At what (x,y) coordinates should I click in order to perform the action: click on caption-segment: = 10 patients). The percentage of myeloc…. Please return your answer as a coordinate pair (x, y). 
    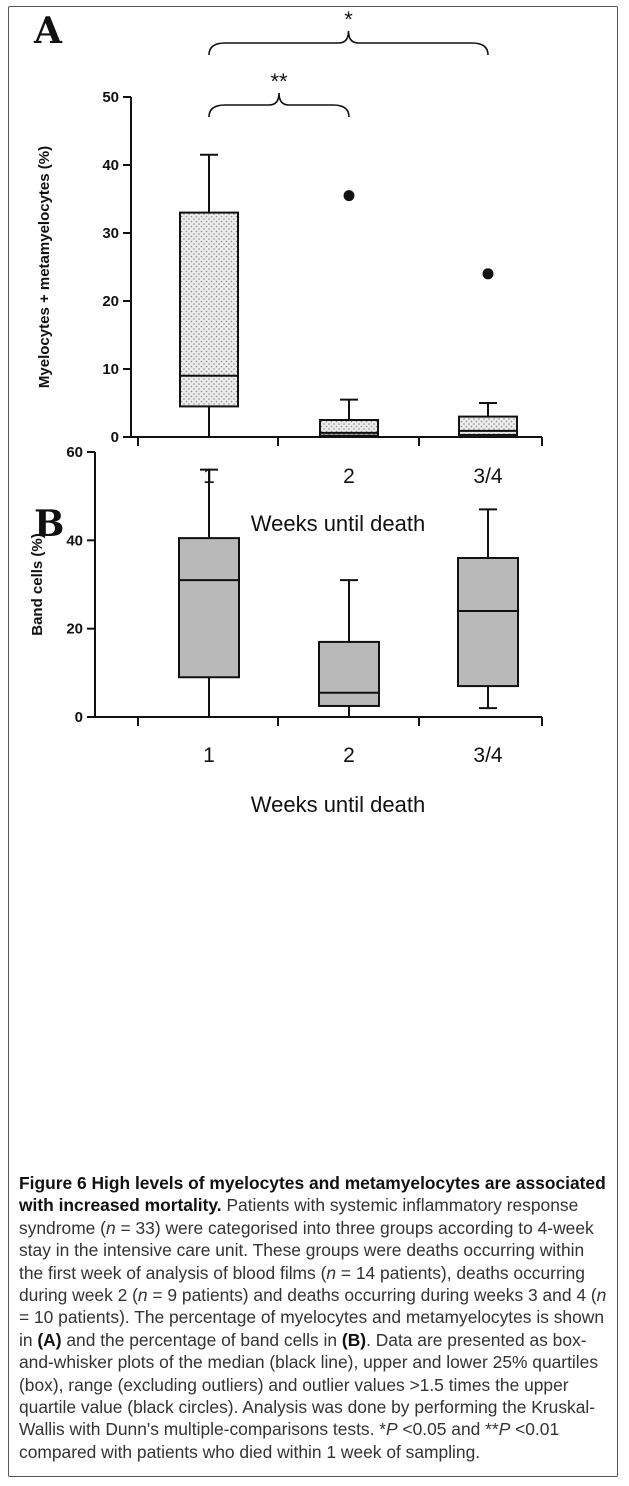
    Looking at the image, I should click on (311, 1328).